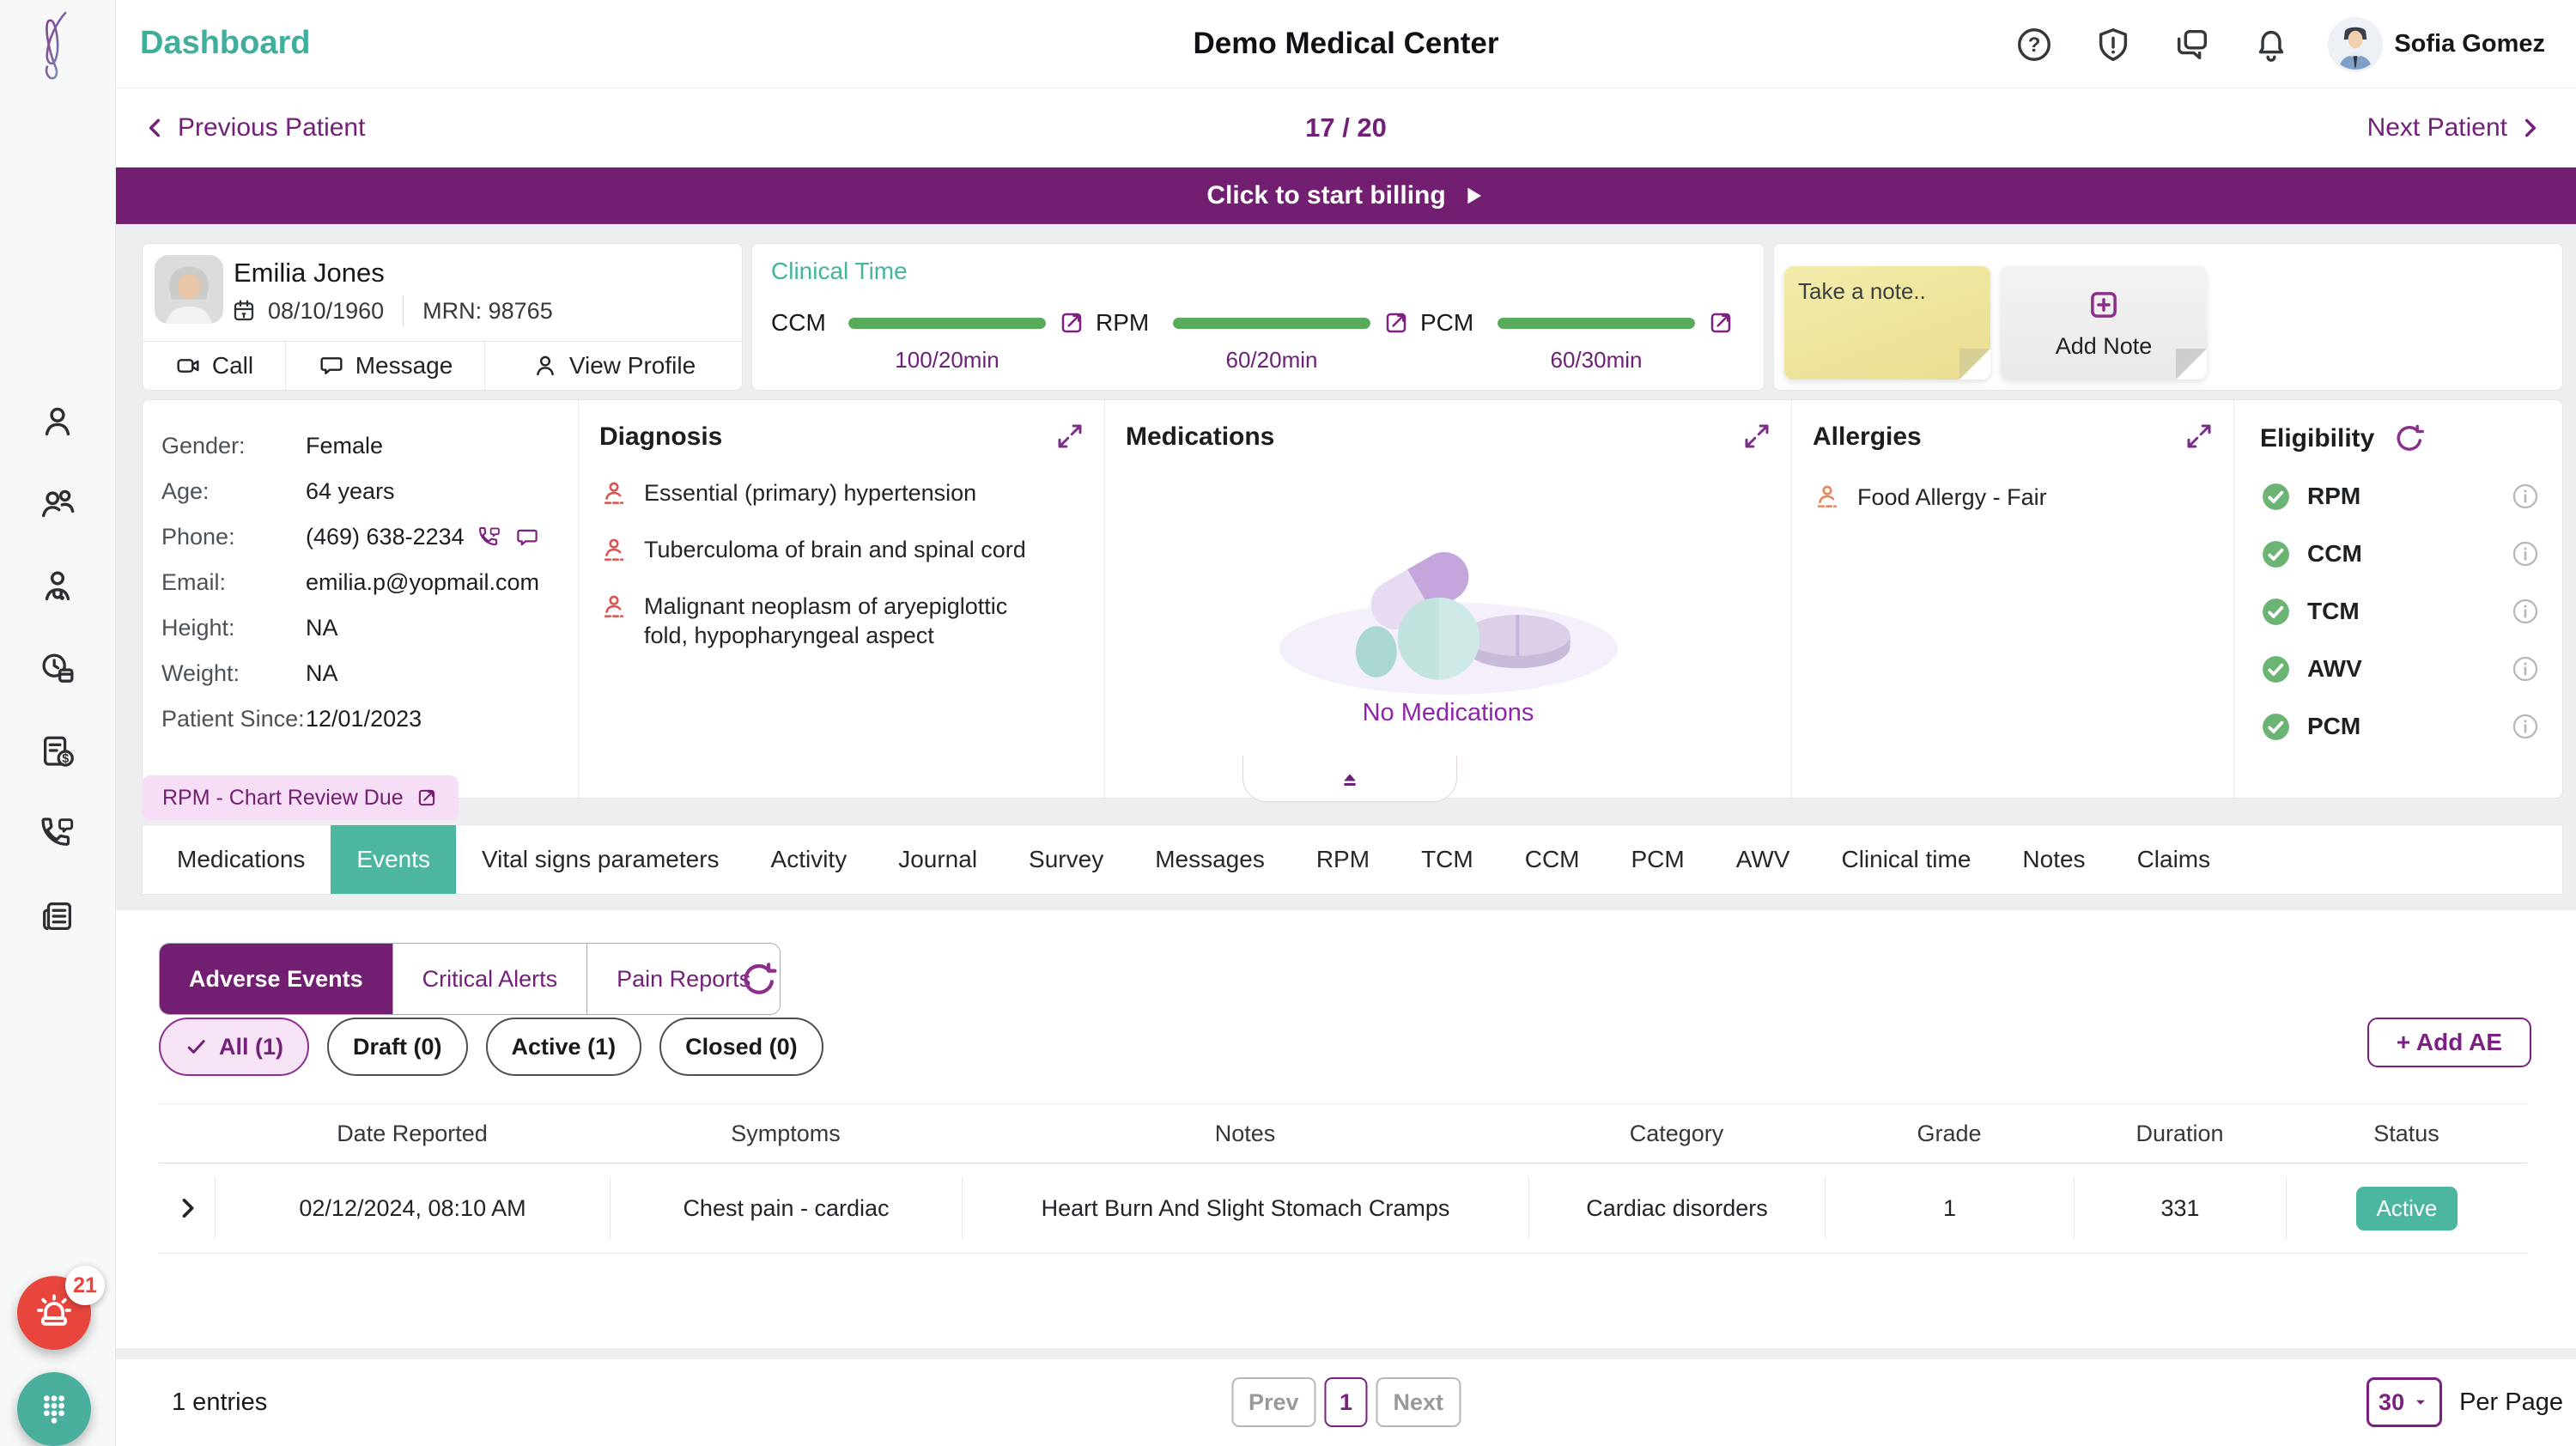 This screenshot has height=1446, width=2576. What do you see at coordinates (58, 586) in the screenshot?
I see `clinician-icon` at bounding box center [58, 586].